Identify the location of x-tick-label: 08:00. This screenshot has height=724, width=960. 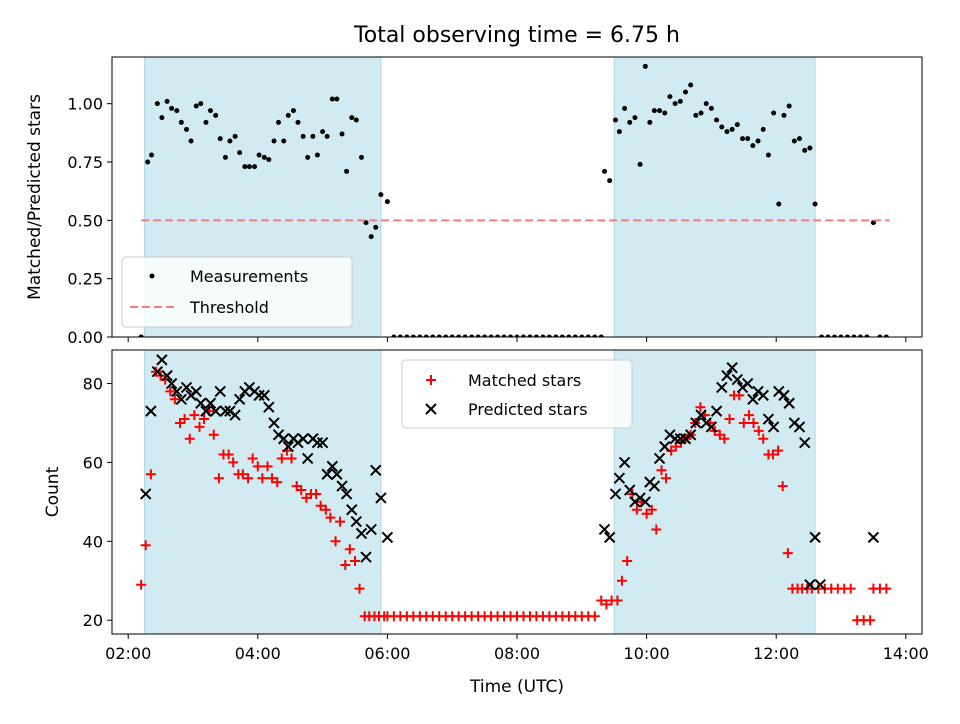
(517, 653).